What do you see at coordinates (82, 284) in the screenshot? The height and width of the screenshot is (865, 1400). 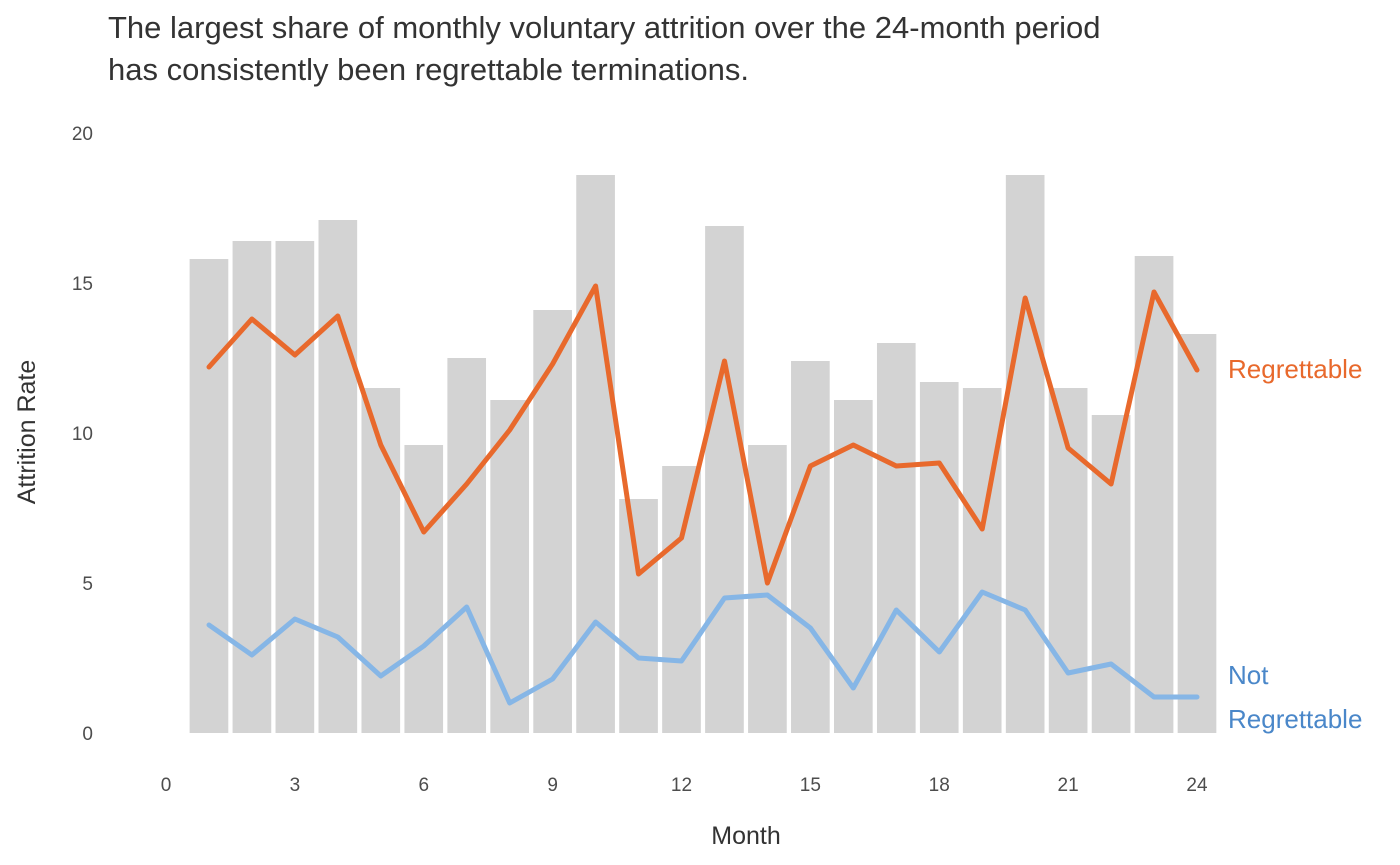 I see `y-tick-label-15: 15` at bounding box center [82, 284].